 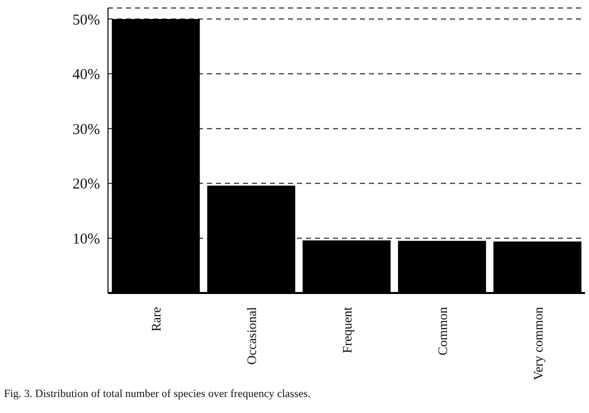 What do you see at coordinates (252, 335) in the screenshot?
I see `x-tick-label: Occasional` at bounding box center [252, 335].